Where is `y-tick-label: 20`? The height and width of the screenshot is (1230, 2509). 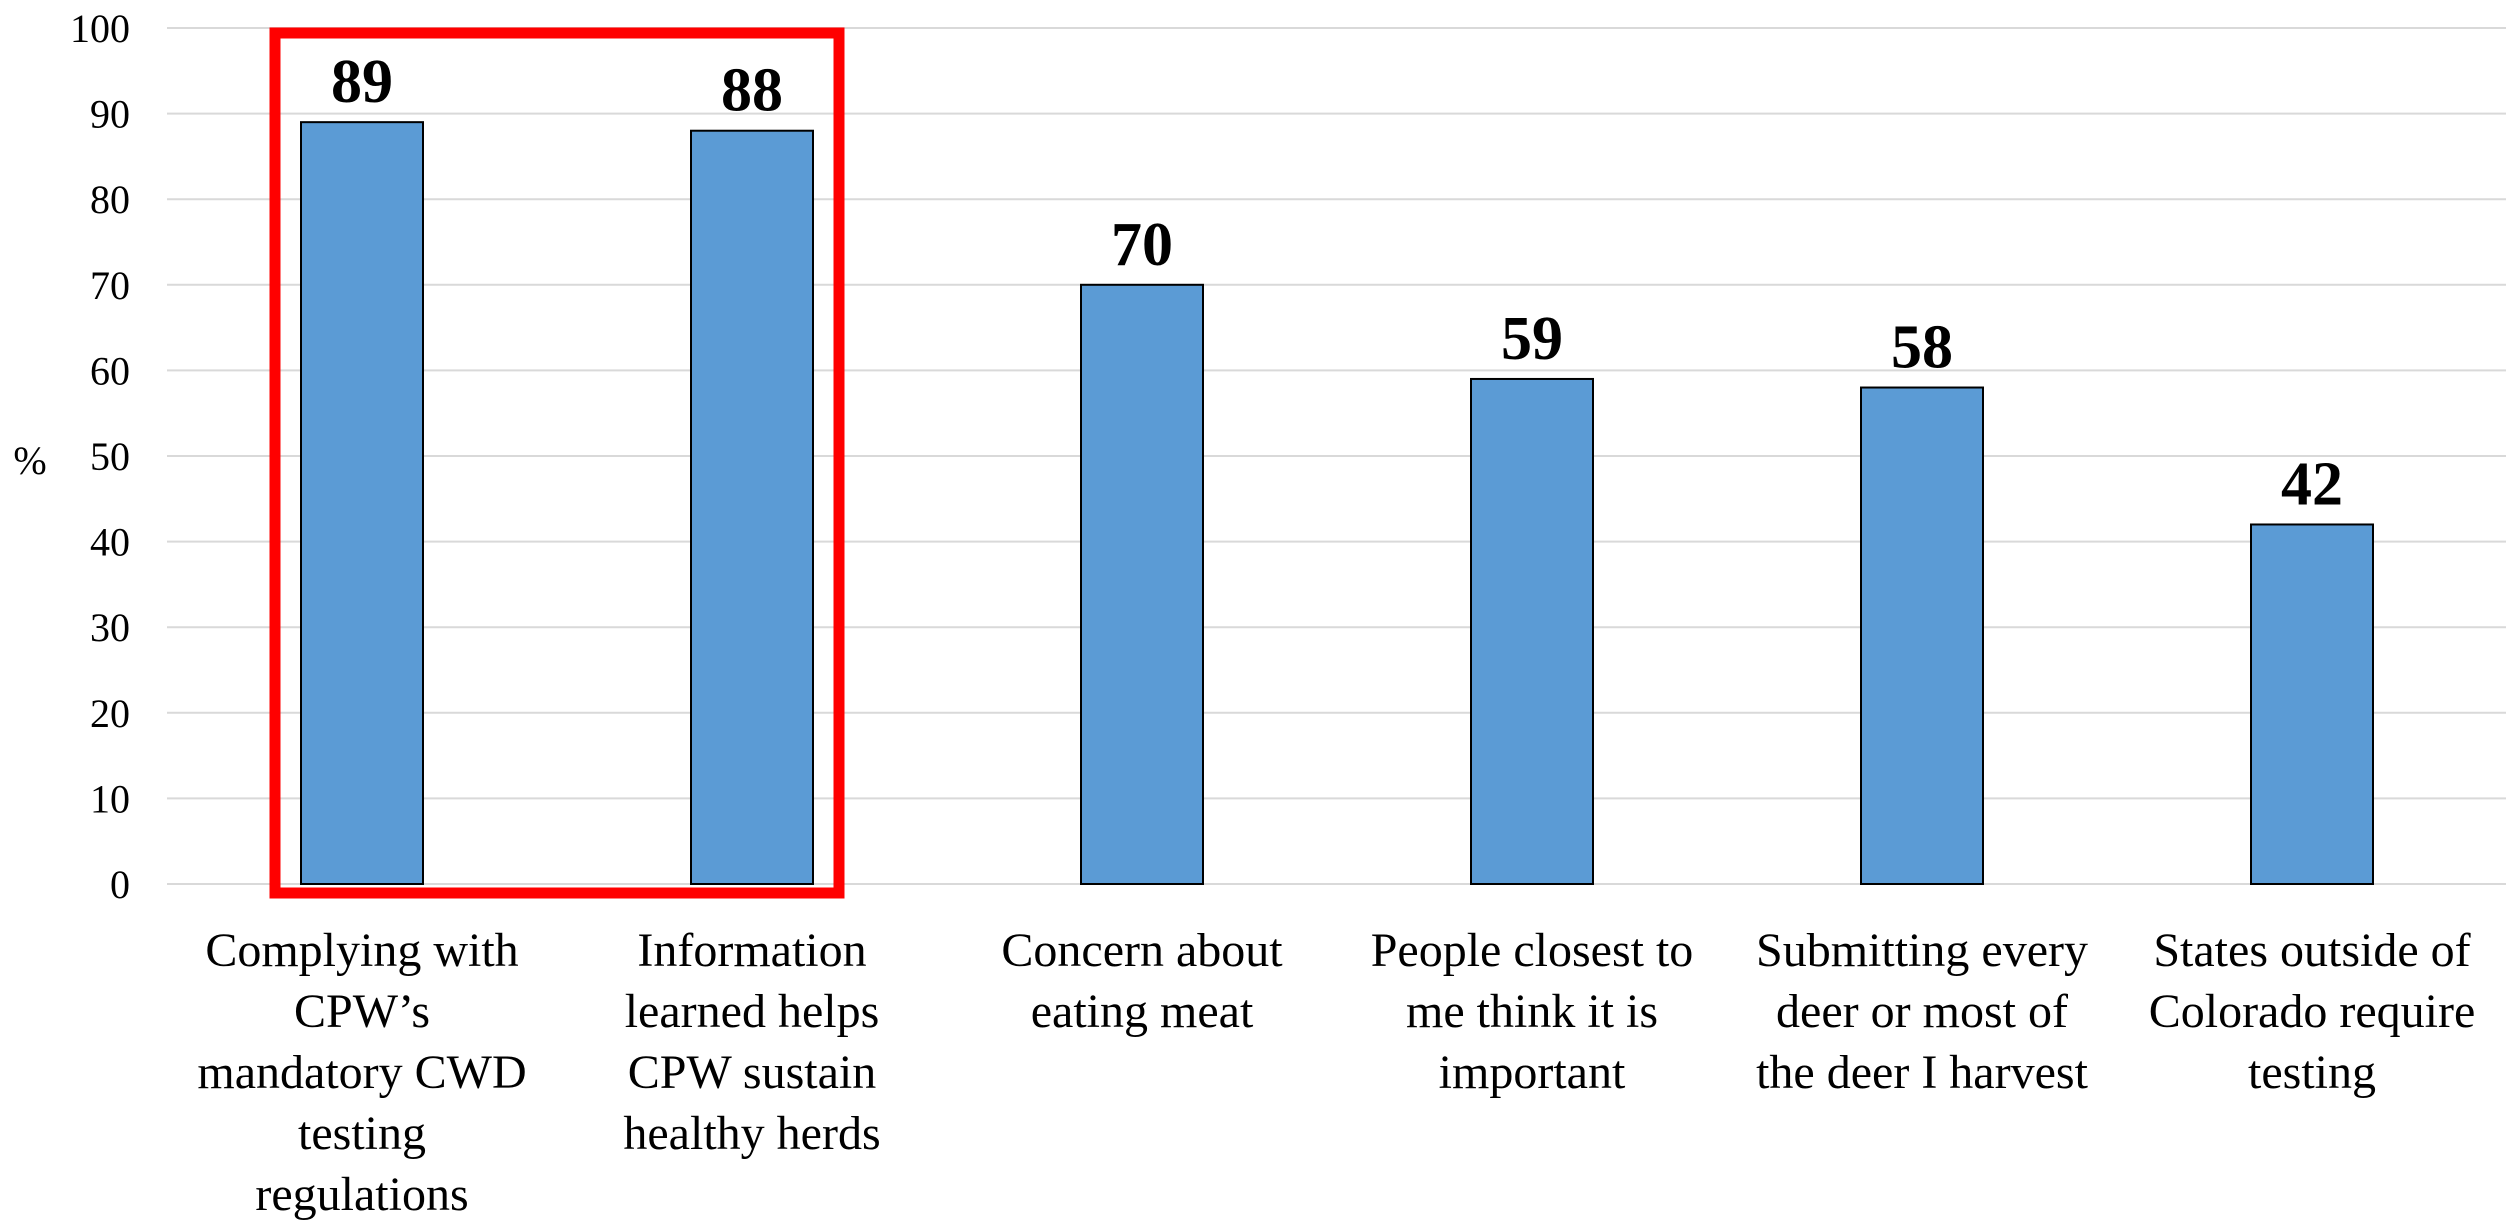 y-tick-label: 20 is located at coordinates (110, 713).